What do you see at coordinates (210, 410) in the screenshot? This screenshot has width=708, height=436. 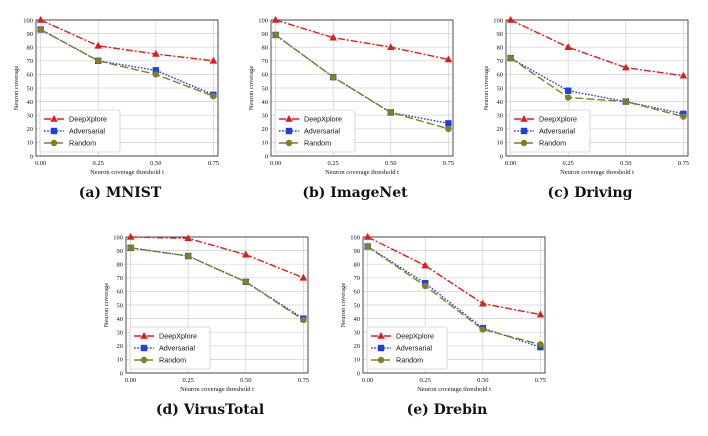 I see `caption-virustotal: (d) VirusTotal` at bounding box center [210, 410].